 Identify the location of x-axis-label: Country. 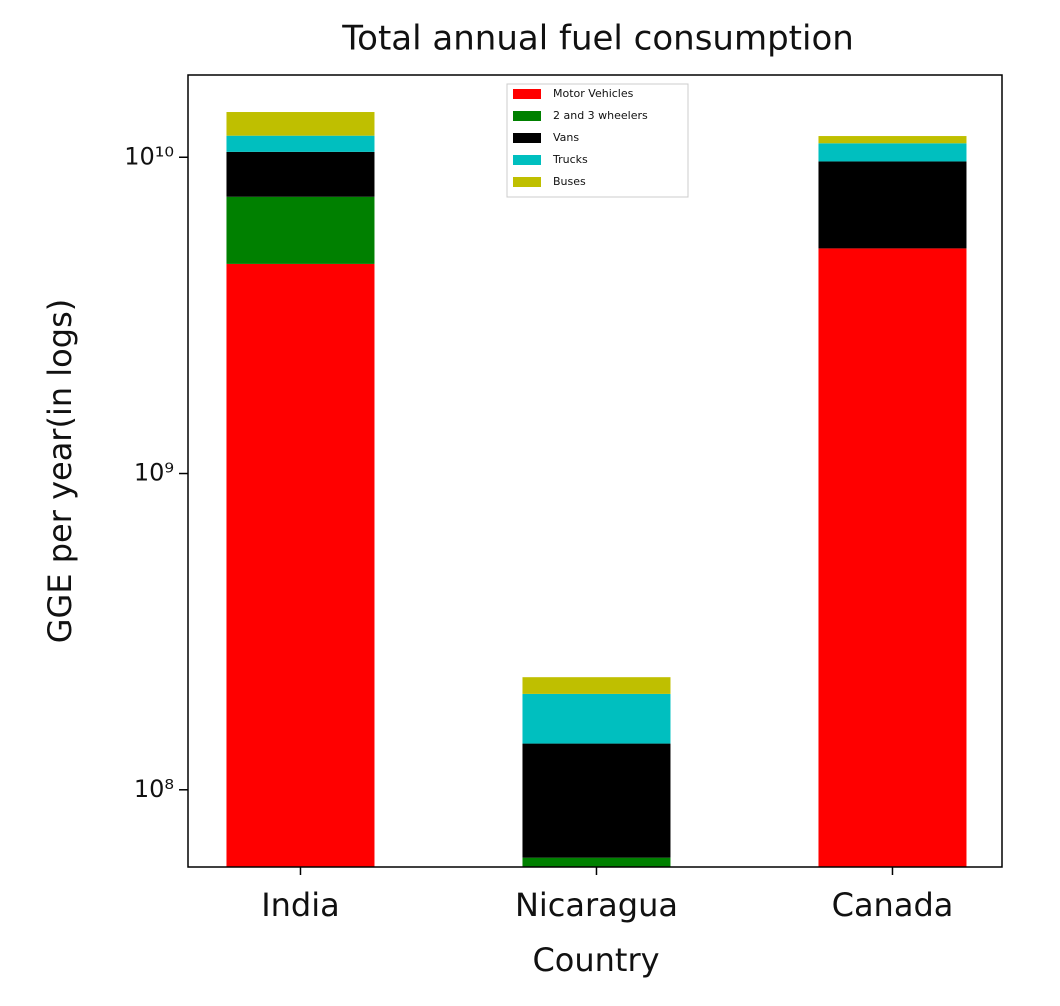
(595, 960).